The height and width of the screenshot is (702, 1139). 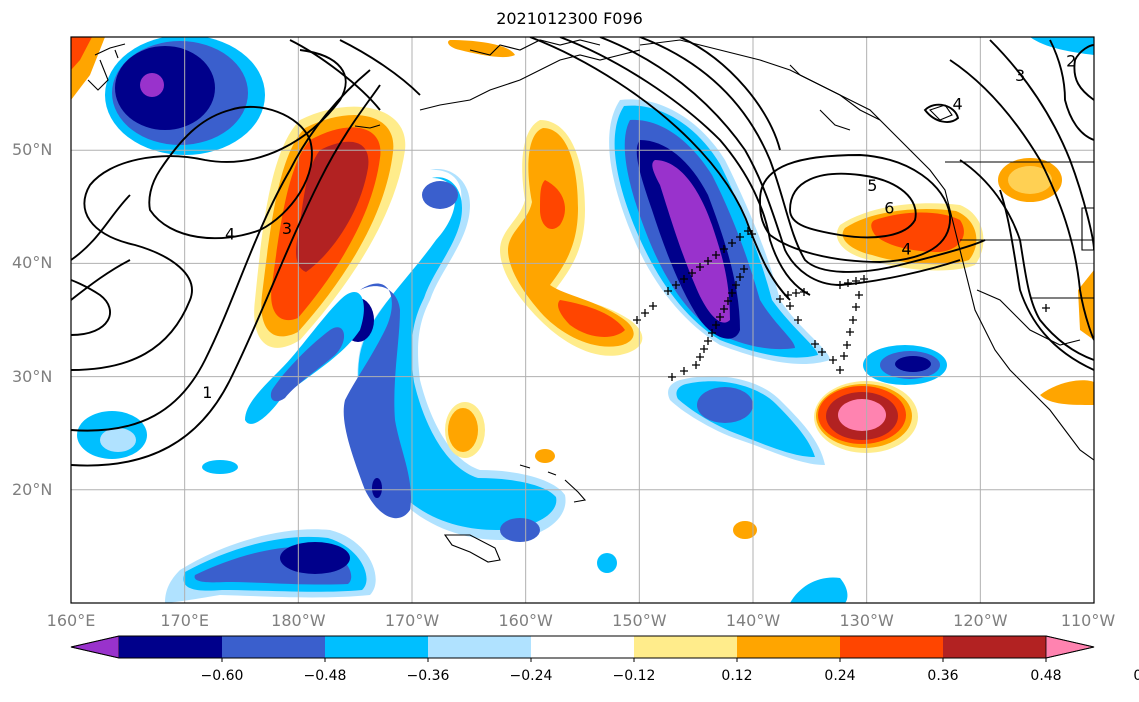 I want to click on anomaly-145w-negative, so click(x=719, y=232).